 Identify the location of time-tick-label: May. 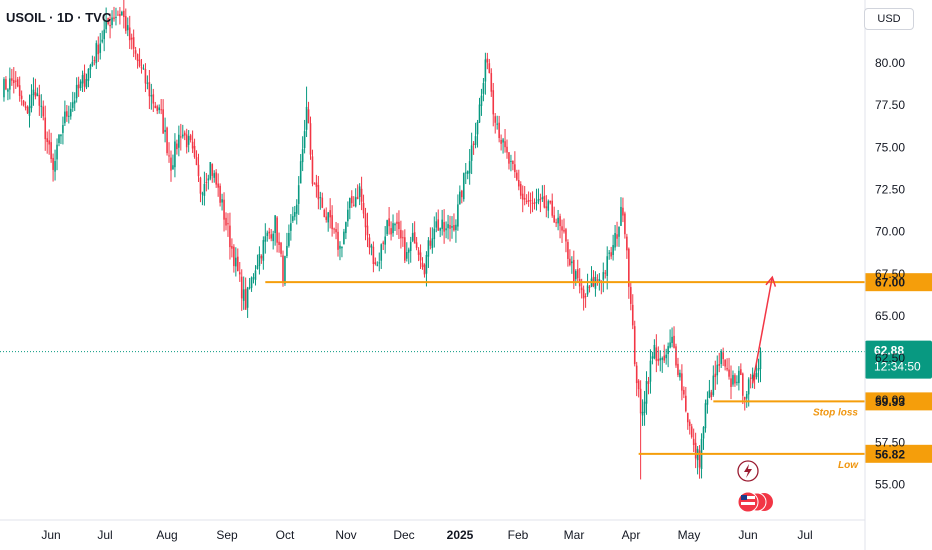
(689, 535).